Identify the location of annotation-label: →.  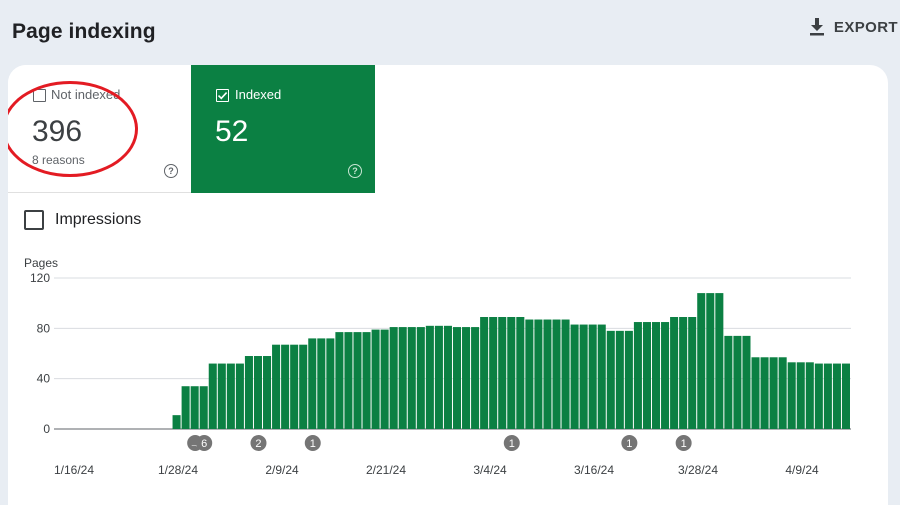
(195, 444).